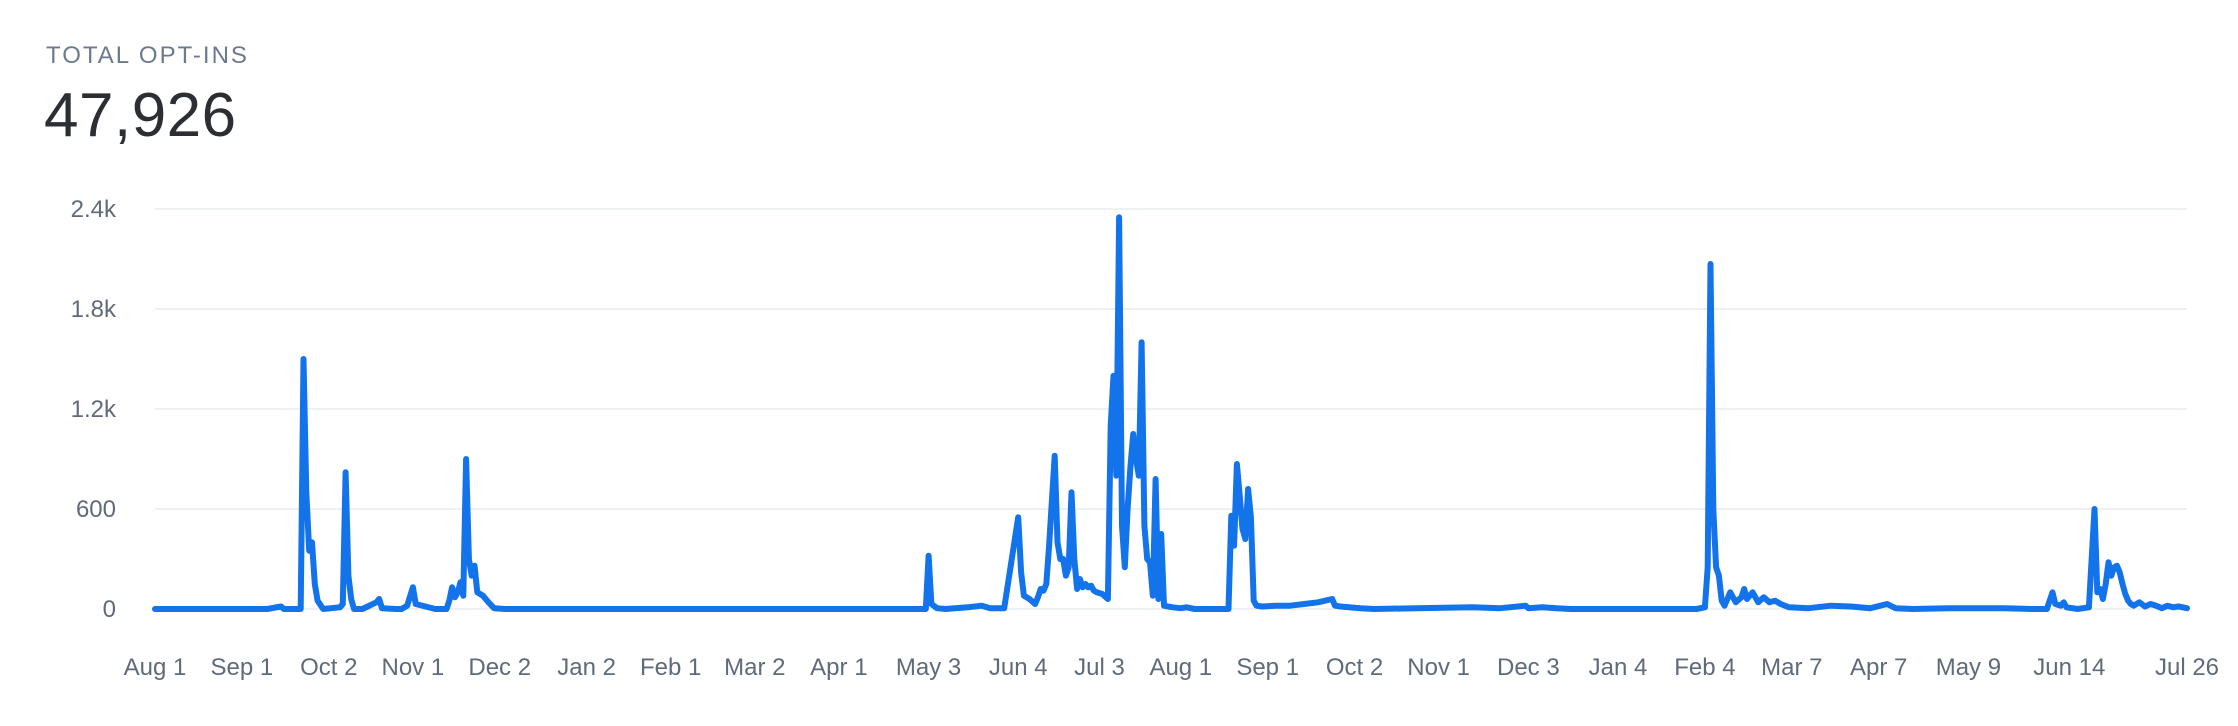 This screenshot has width=2238, height=726. I want to click on x-tick-label: Dec 3, so click(1528, 667).